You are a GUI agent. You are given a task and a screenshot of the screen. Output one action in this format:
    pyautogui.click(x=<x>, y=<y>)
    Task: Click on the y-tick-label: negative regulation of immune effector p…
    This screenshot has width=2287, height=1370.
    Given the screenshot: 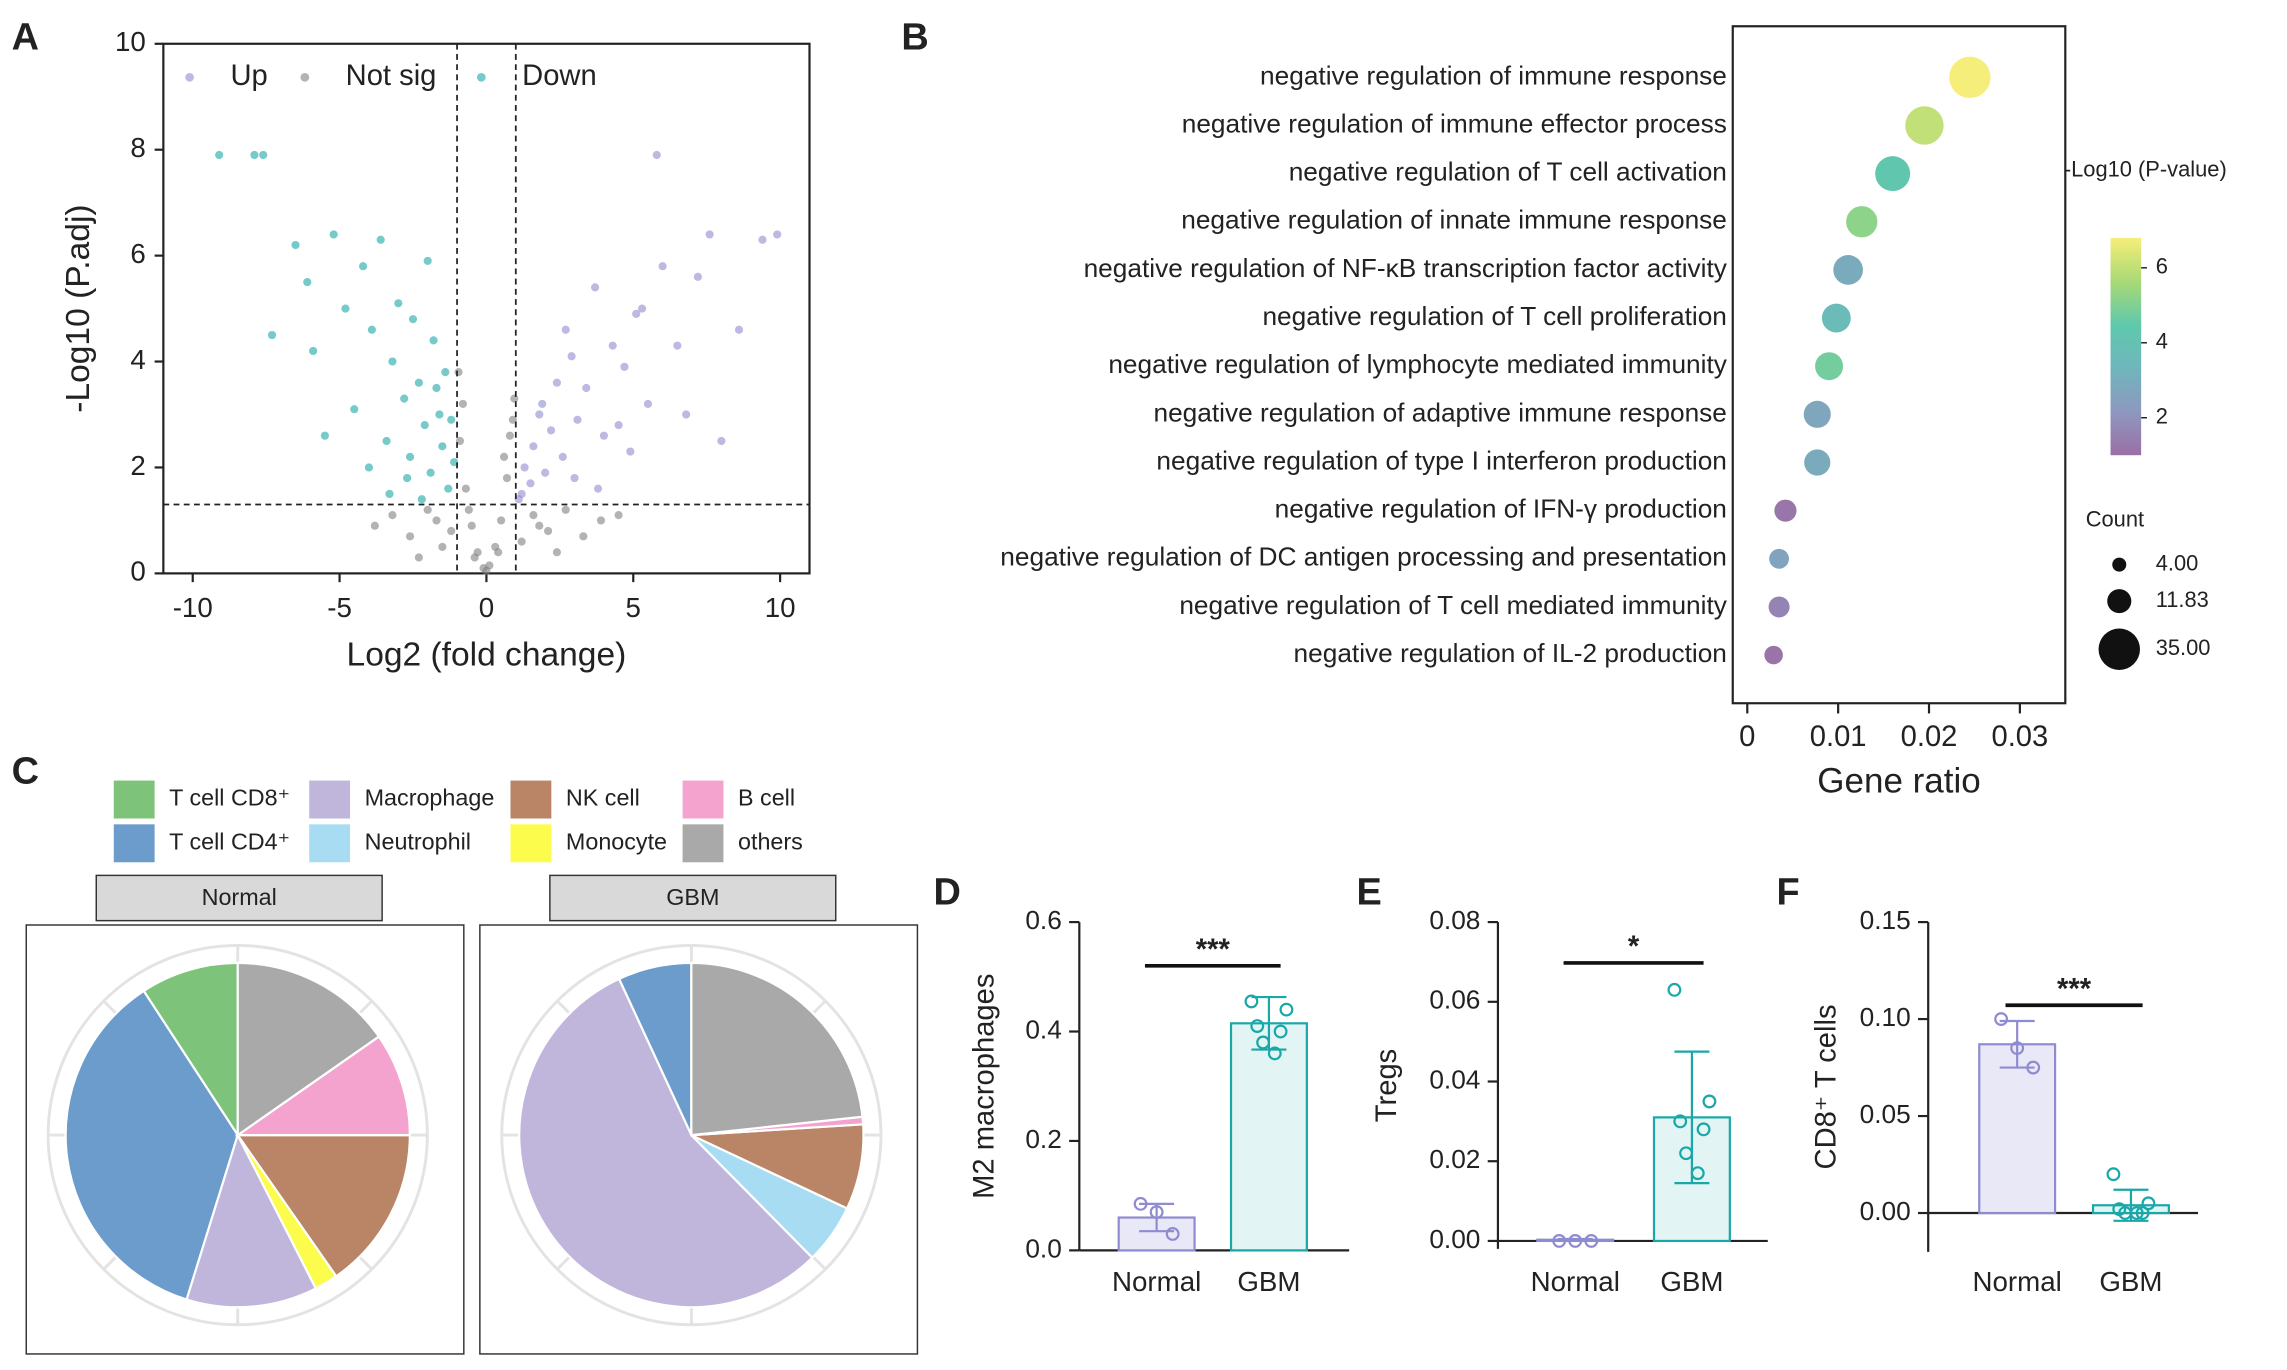 What is the action you would take?
    pyautogui.click(x=1454, y=123)
    